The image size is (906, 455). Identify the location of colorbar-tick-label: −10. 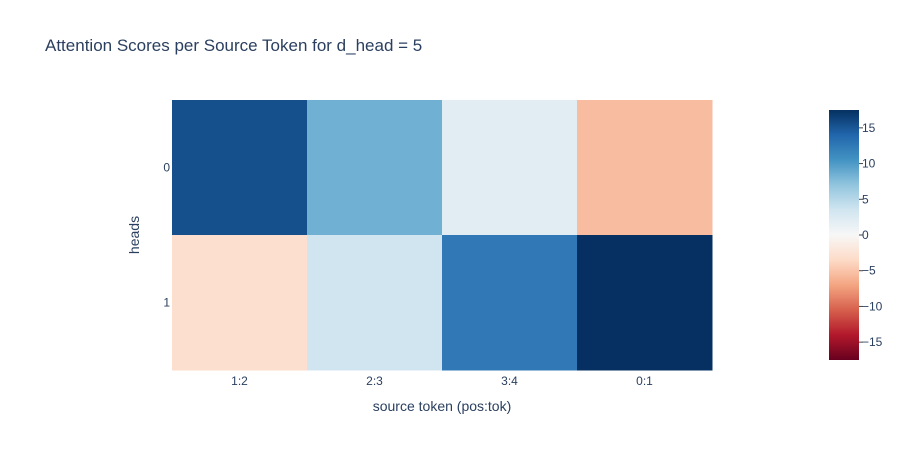
(872, 306).